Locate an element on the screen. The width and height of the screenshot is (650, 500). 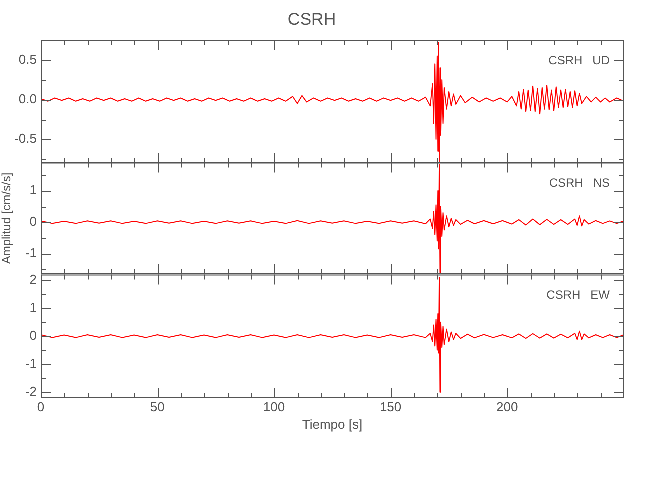
x-axis-title: Tiempo [s] is located at coordinates (332, 424).